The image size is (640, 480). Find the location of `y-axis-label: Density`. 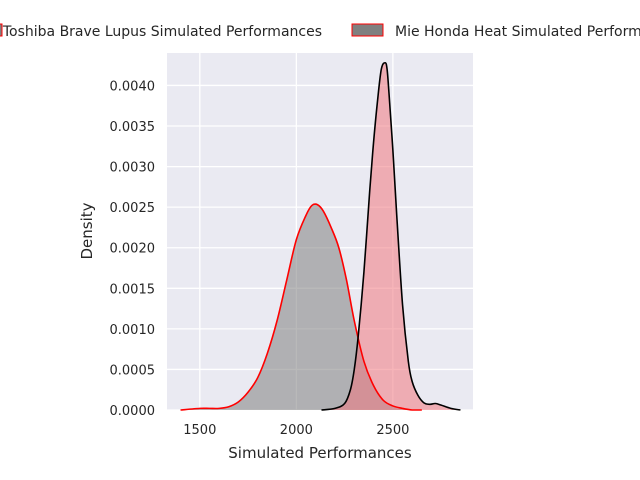

y-axis-label: Density is located at coordinates (87, 230).